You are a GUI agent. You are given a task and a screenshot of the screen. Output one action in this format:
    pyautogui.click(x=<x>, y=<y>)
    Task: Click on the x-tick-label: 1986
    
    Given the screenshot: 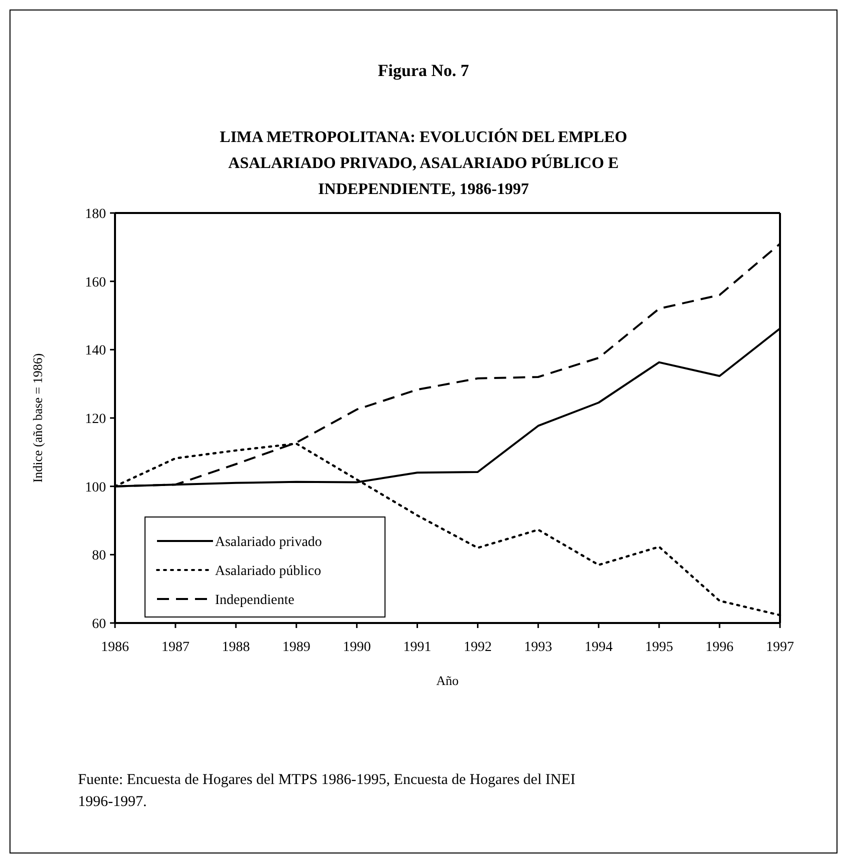 What is the action you would take?
    pyautogui.click(x=115, y=647)
    